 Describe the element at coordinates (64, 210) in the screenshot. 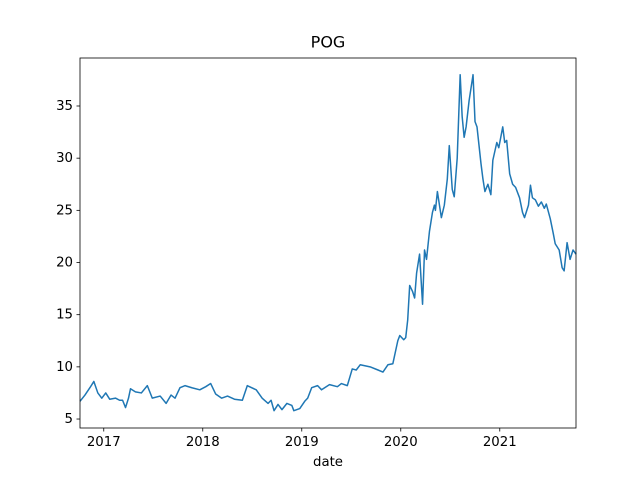

I see `y-tick-label: 25` at that location.